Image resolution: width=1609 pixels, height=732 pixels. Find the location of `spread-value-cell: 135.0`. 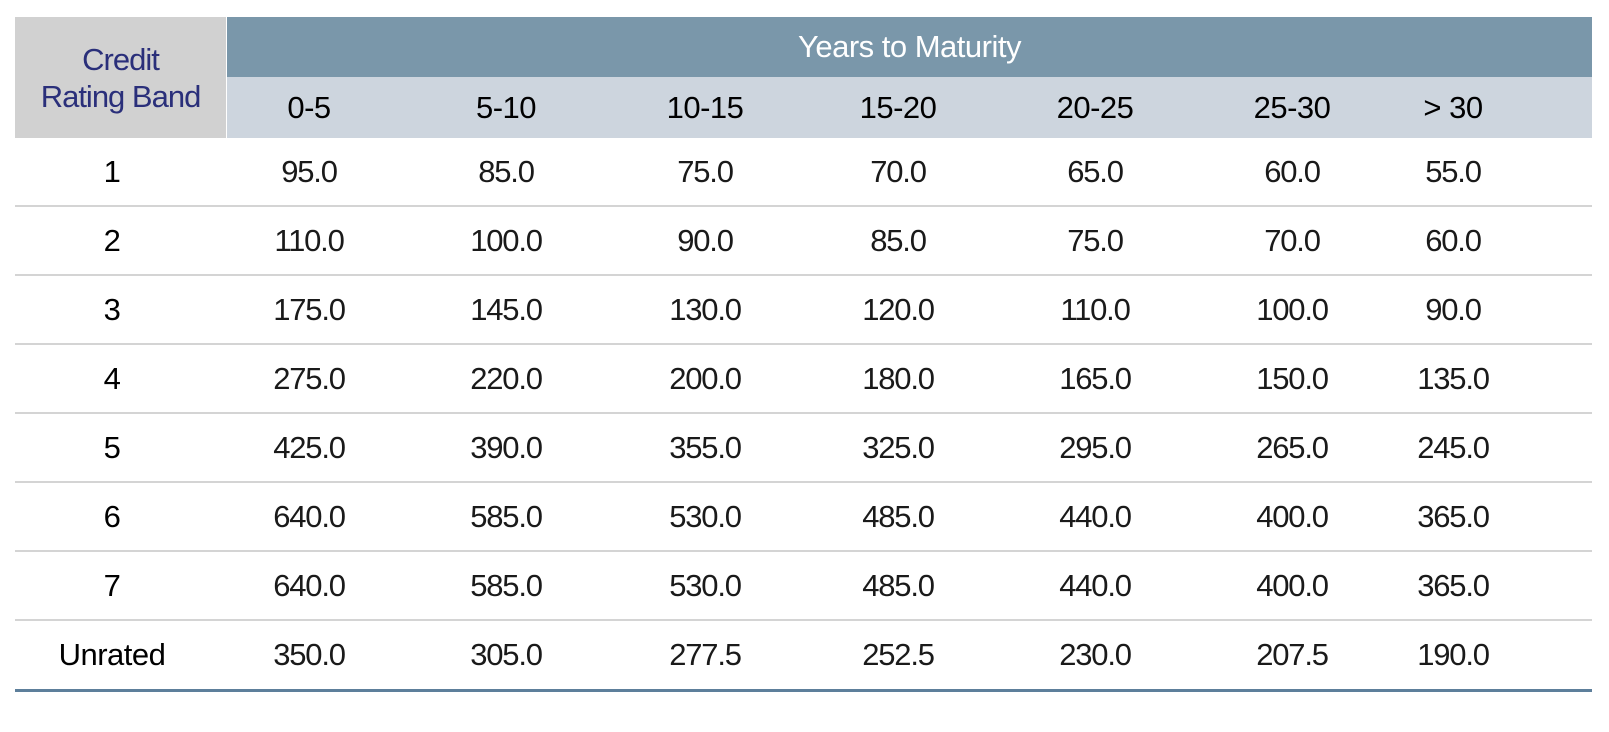

spread-value-cell: 135.0 is located at coordinates (1453, 378).